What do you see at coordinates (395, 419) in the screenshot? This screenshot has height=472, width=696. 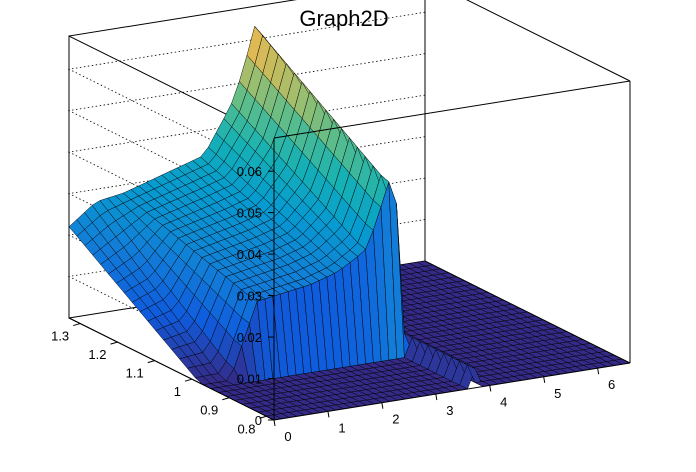 I see `x-tick-label: 2` at bounding box center [395, 419].